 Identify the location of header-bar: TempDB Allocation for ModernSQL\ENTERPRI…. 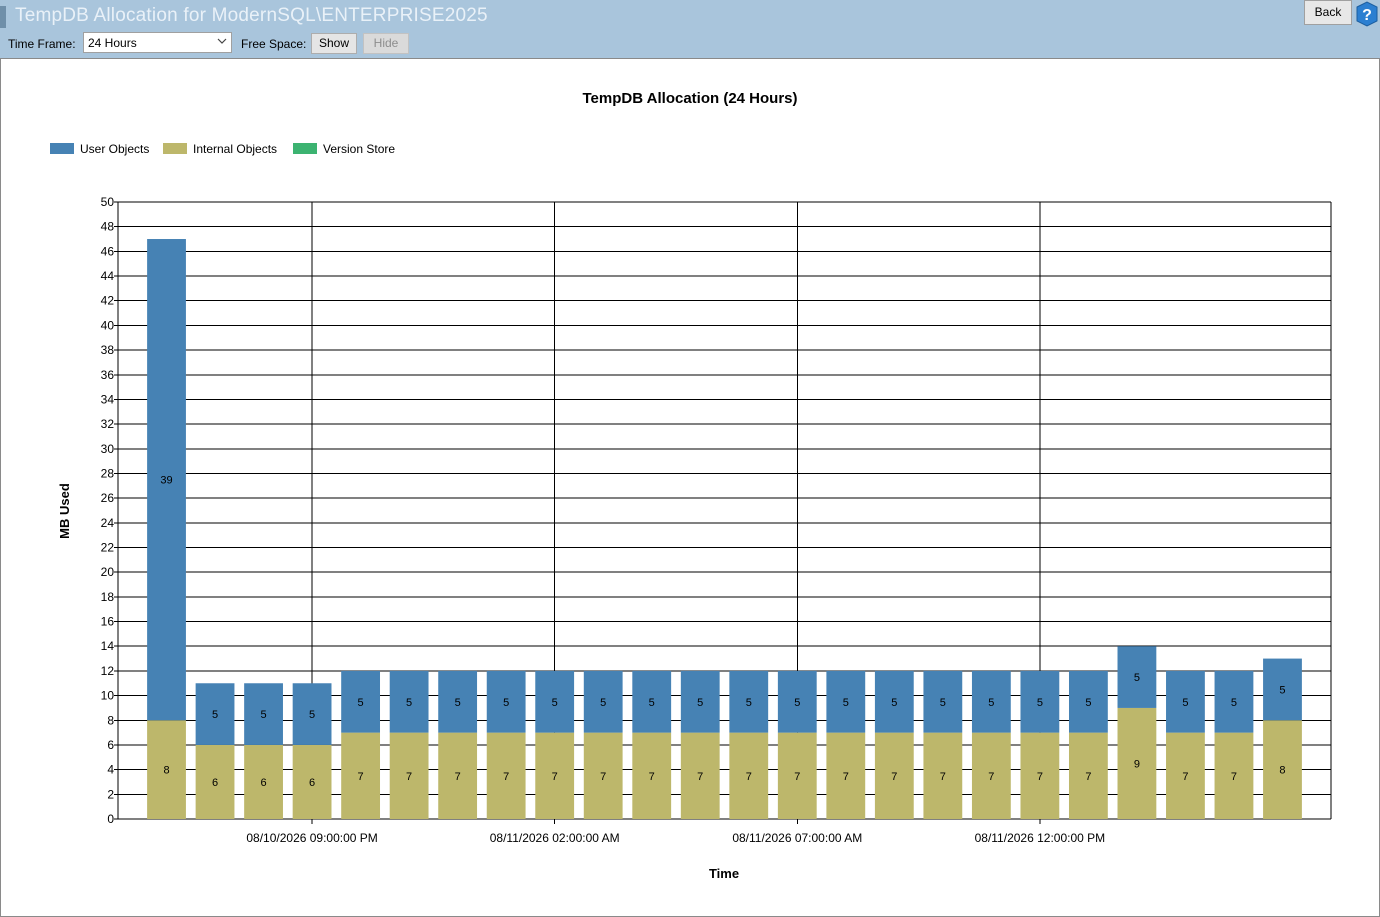
(690, 29).